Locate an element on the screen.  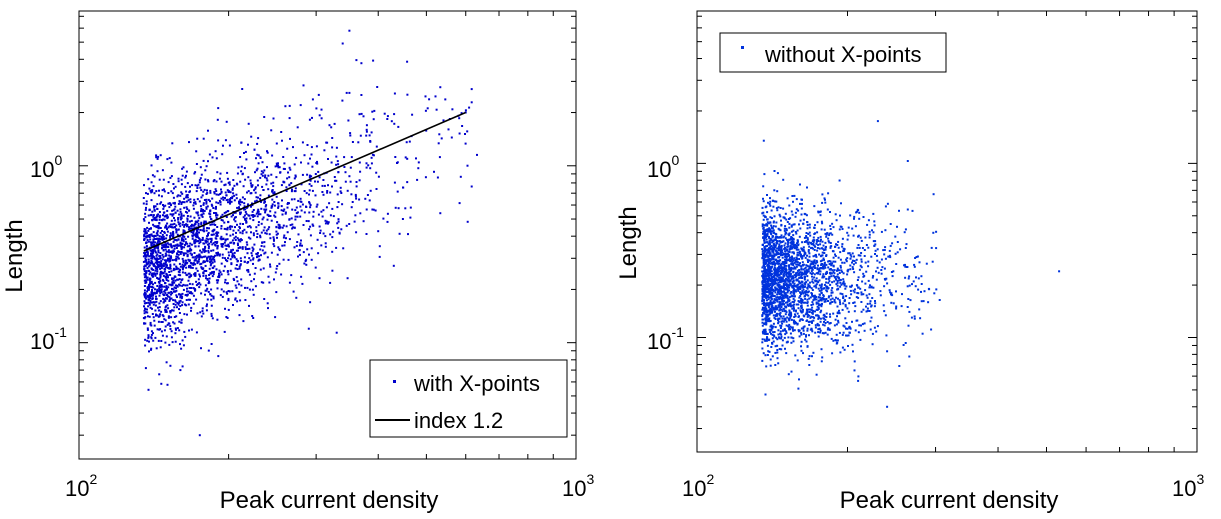
data-point-1935 is located at coordinates (883, 305).